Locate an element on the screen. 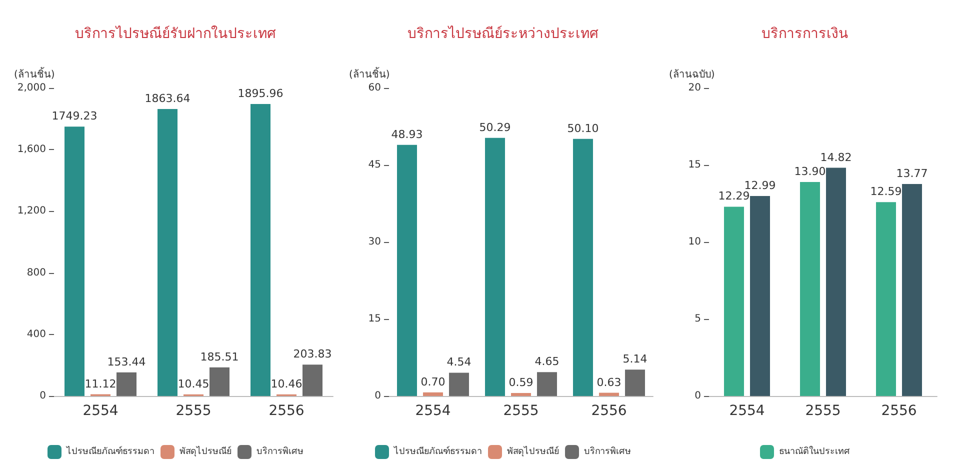 The height and width of the screenshot is (473, 955). y-tick-label: 60 is located at coordinates (374, 88).